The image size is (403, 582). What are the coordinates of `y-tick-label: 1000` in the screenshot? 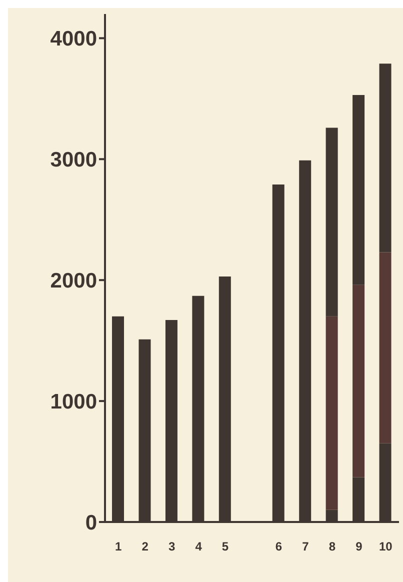 It's located at (73, 402).